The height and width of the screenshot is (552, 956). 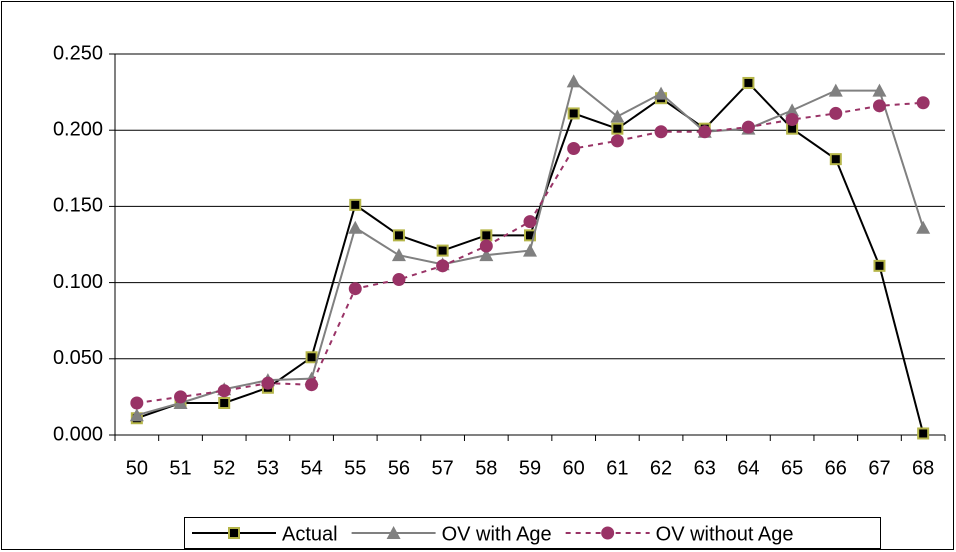 What do you see at coordinates (355, 468) in the screenshot?
I see `x-tick-label: 55` at bounding box center [355, 468].